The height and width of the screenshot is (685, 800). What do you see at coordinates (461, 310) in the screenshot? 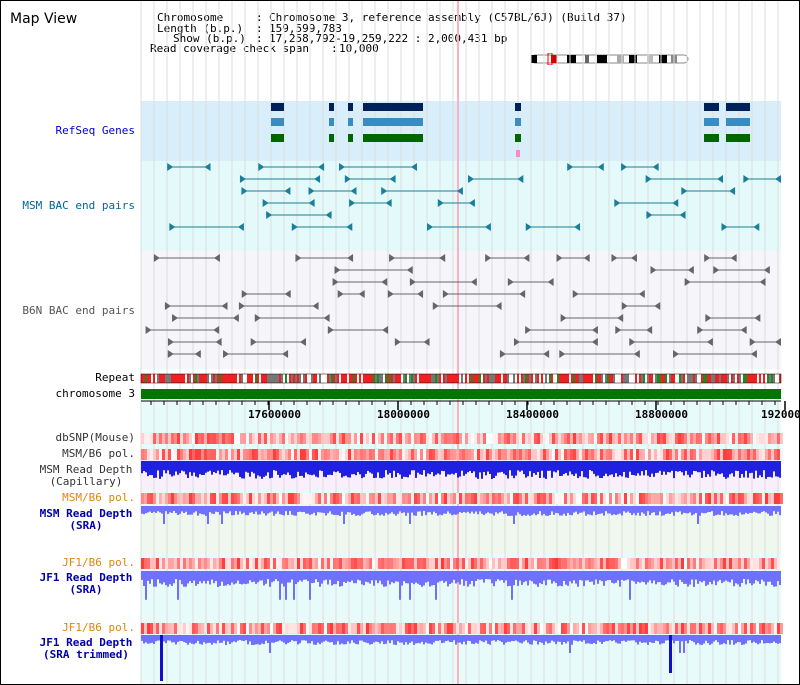
I see `b6n-bac-track-bg` at bounding box center [461, 310].